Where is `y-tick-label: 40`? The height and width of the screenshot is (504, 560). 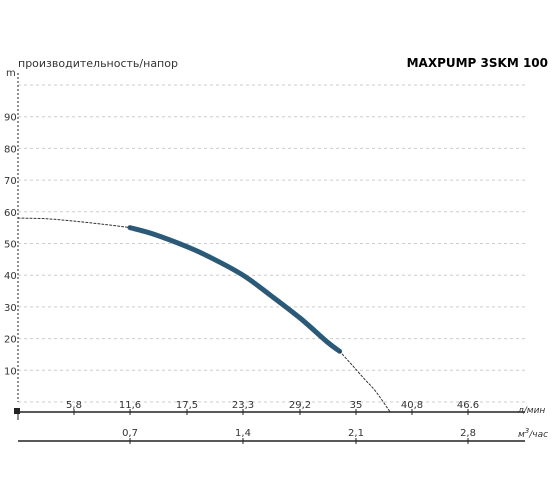
y-tick-label: 40 is located at coordinates (10, 276).